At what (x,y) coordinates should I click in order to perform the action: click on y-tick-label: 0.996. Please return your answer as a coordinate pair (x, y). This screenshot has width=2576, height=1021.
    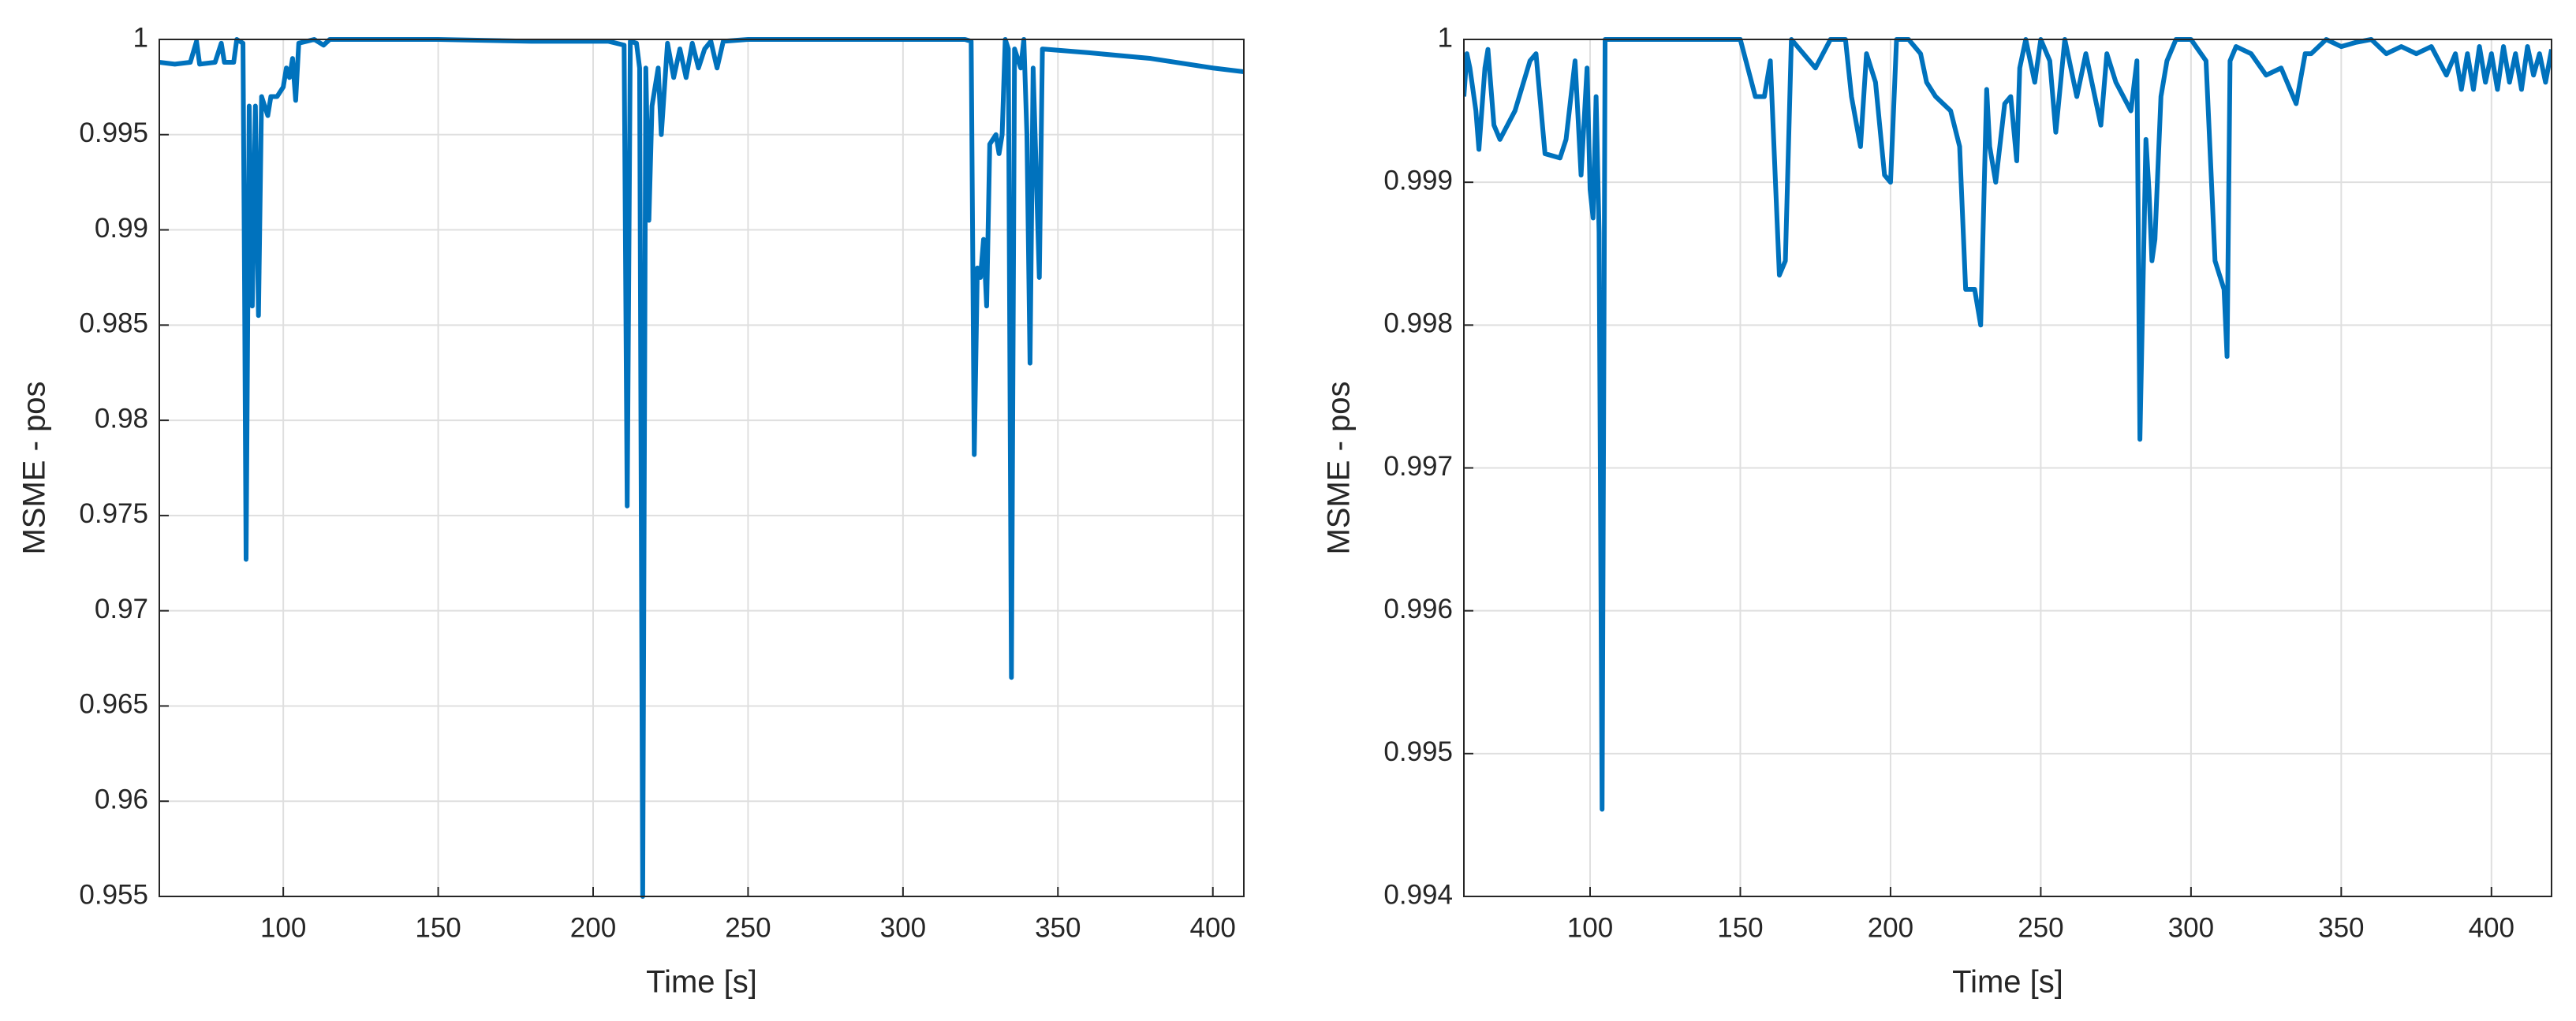
    Looking at the image, I should click on (1418, 609).